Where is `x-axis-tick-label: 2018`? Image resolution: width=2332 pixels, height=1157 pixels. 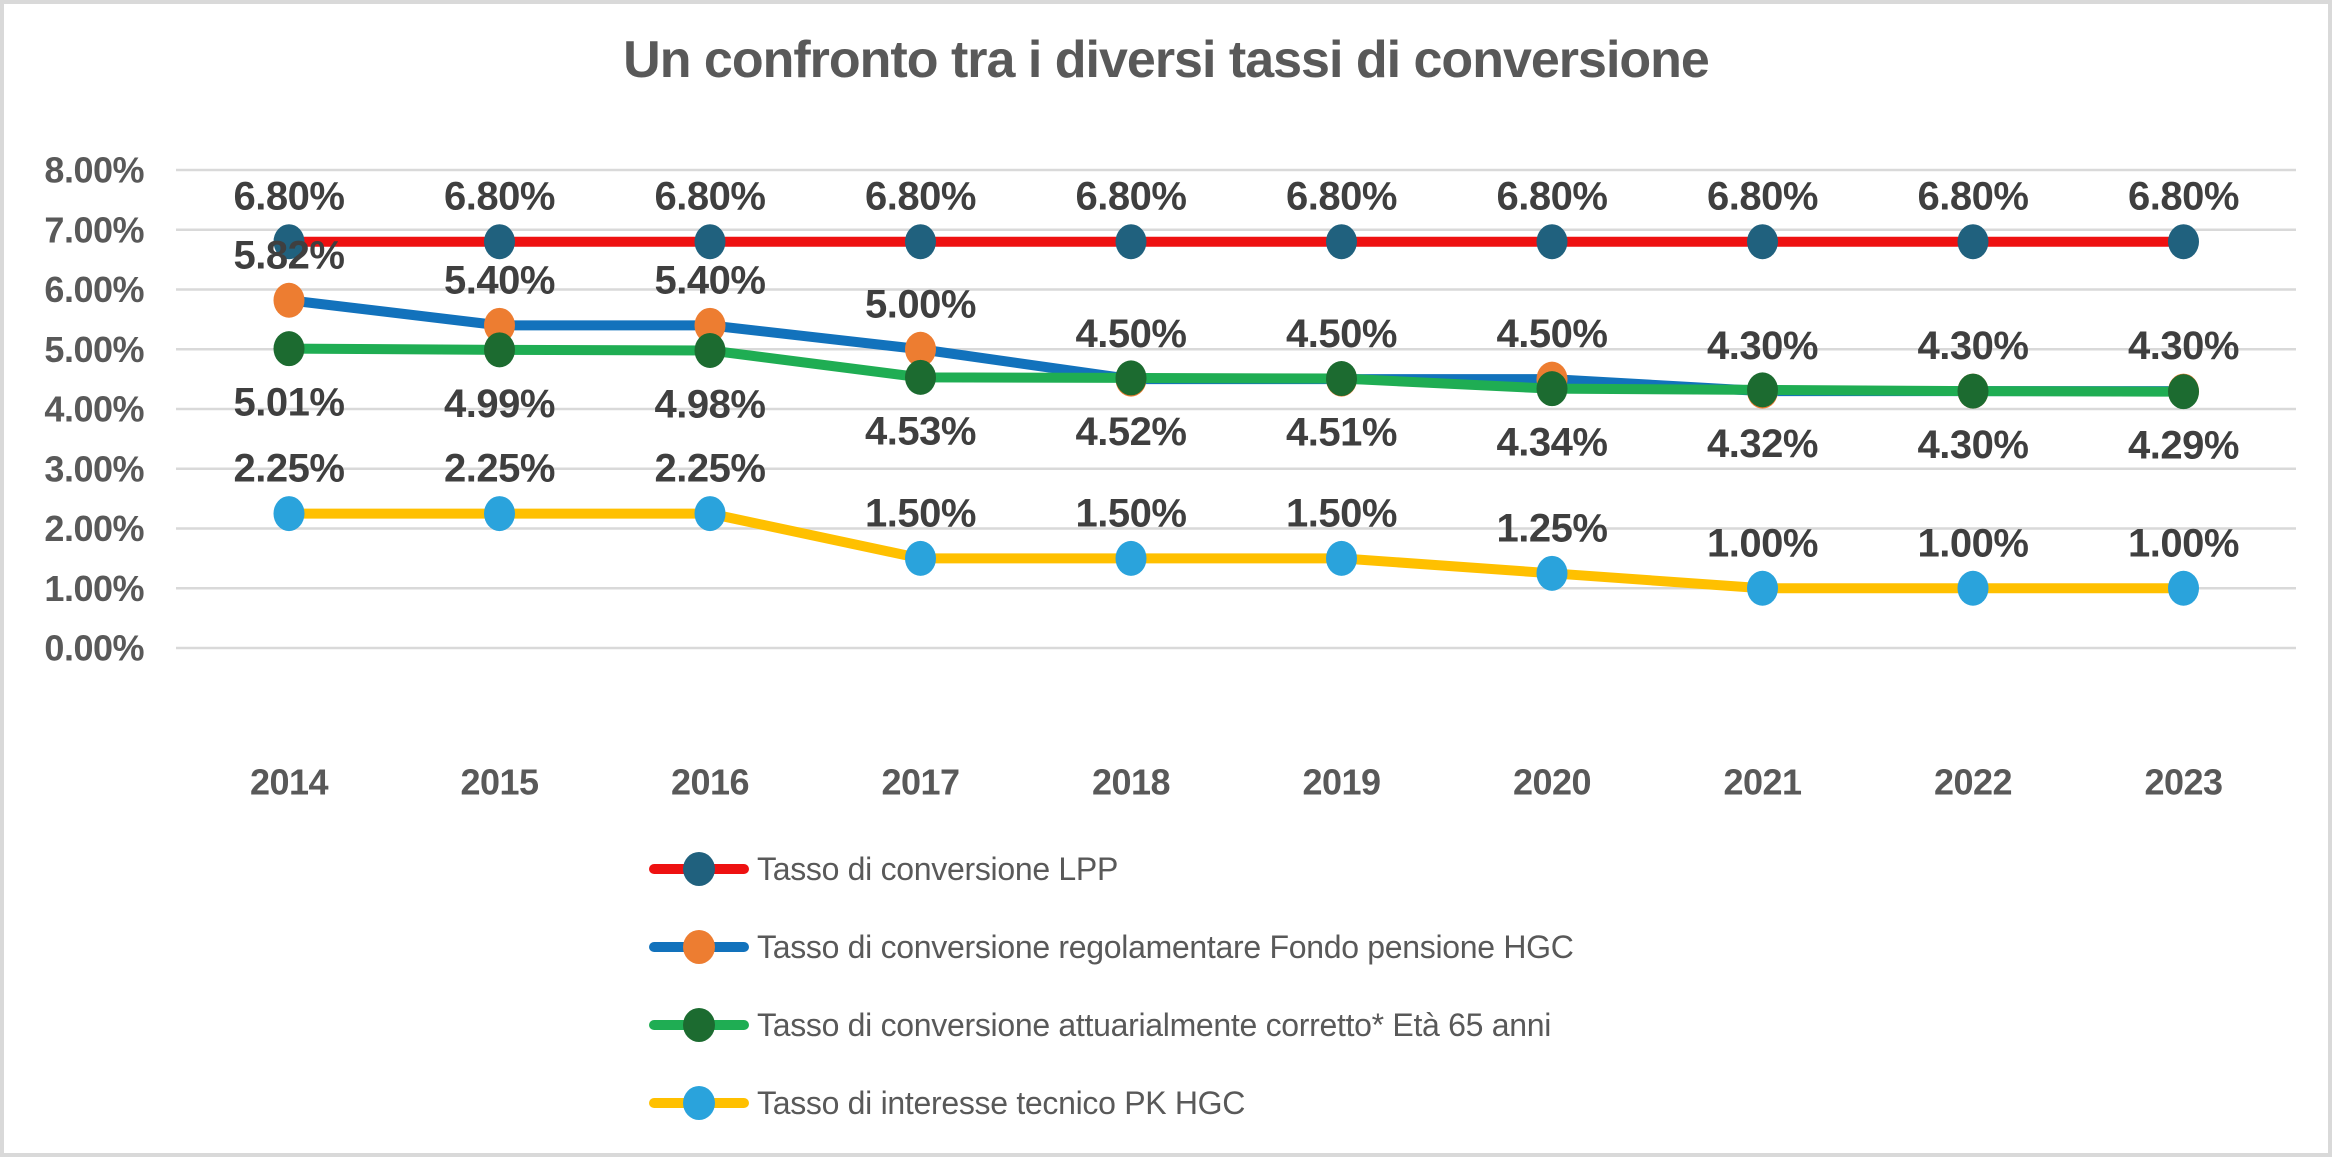
x-axis-tick-label: 2018 is located at coordinates (1131, 782).